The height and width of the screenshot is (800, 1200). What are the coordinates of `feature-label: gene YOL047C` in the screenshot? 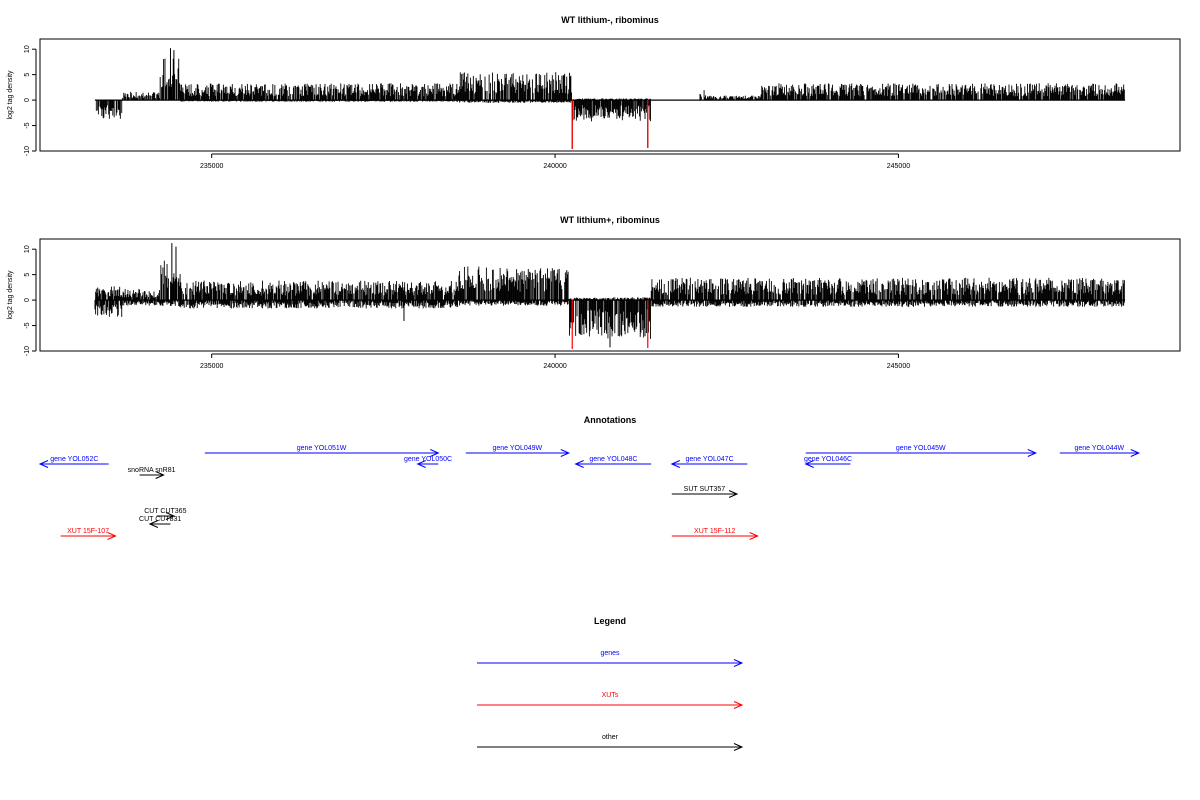 It's located at (710, 459).